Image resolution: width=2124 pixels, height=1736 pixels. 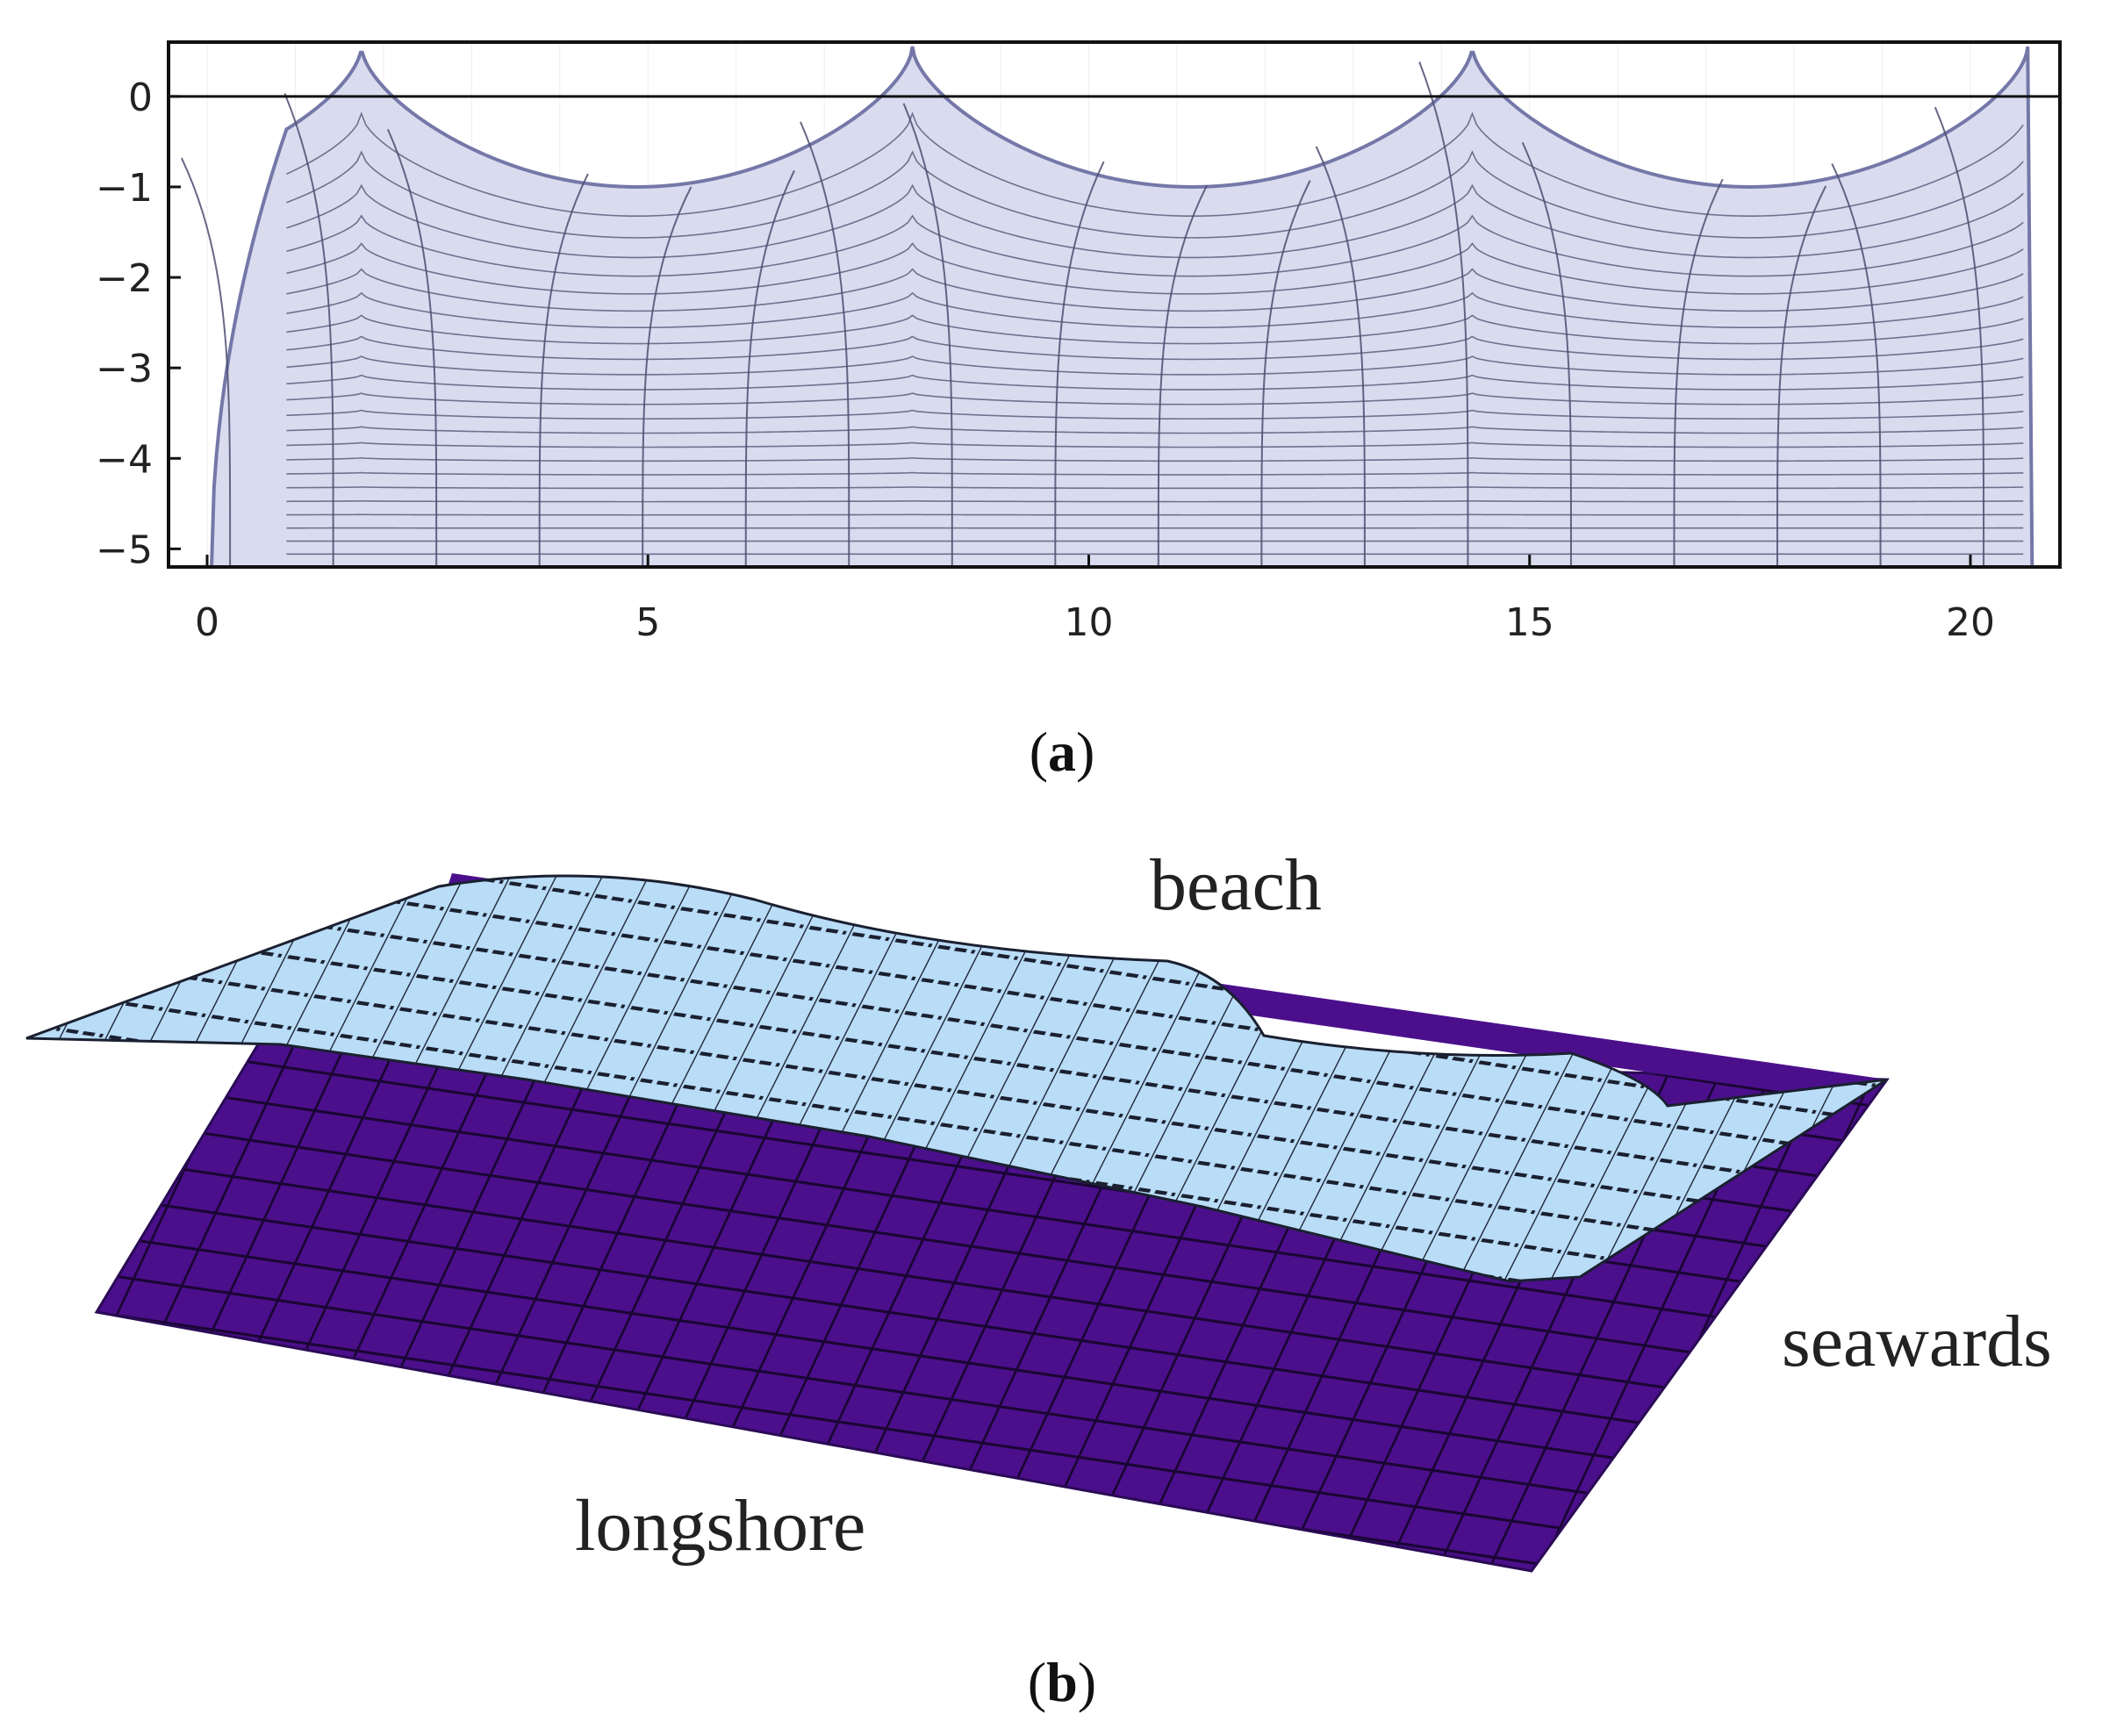 I want to click on x-tick-label: 0, so click(x=207, y=622).